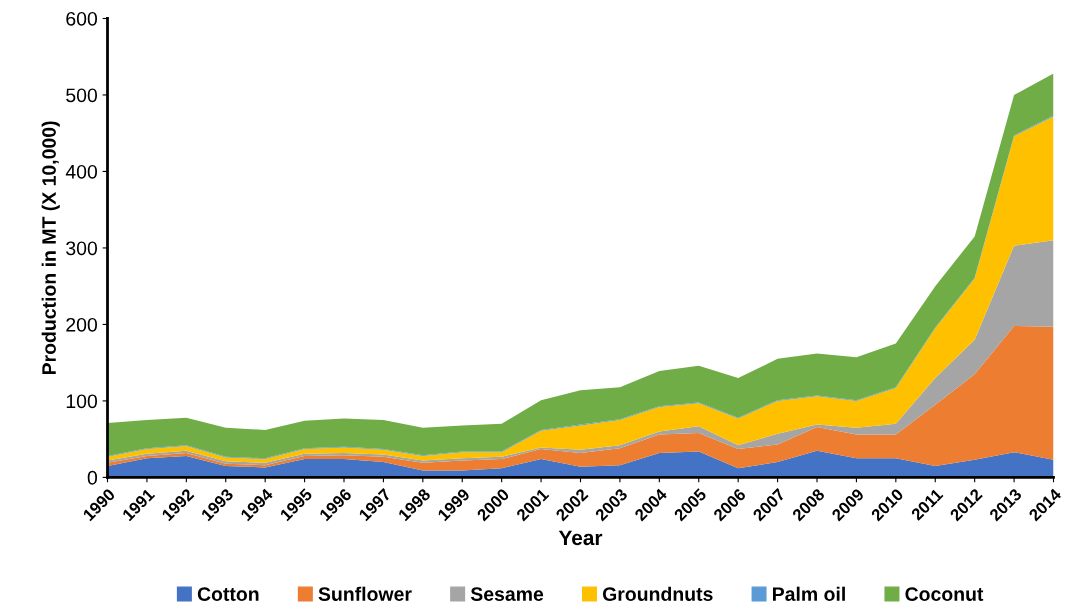 This screenshot has width=1075, height=616. I want to click on y-axis-title: Production in MT (X 10,000), so click(50, 248).